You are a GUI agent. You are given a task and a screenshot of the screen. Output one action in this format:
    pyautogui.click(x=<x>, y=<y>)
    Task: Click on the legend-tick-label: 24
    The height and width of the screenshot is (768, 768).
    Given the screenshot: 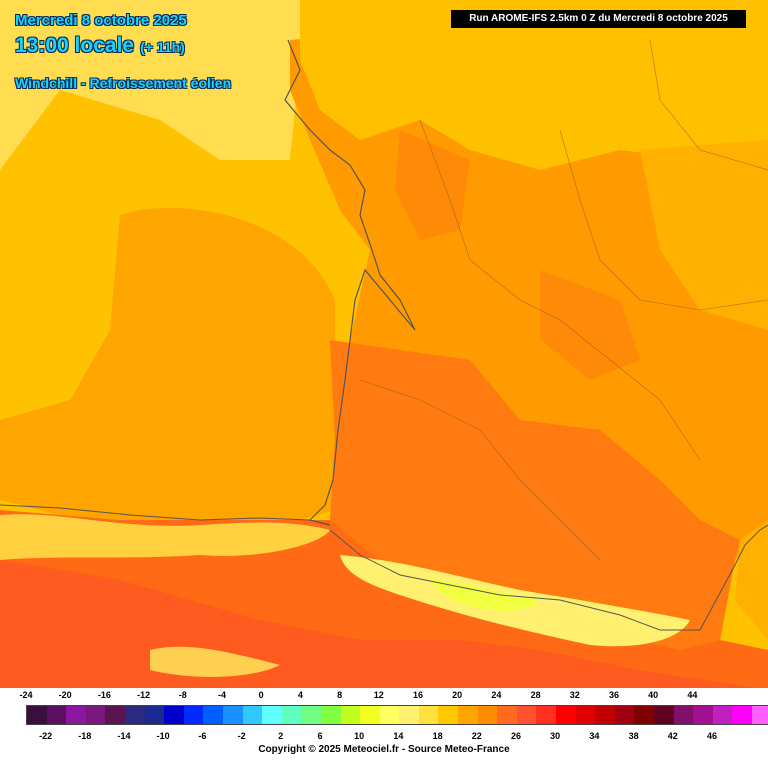 What is the action you would take?
    pyautogui.click(x=496, y=695)
    